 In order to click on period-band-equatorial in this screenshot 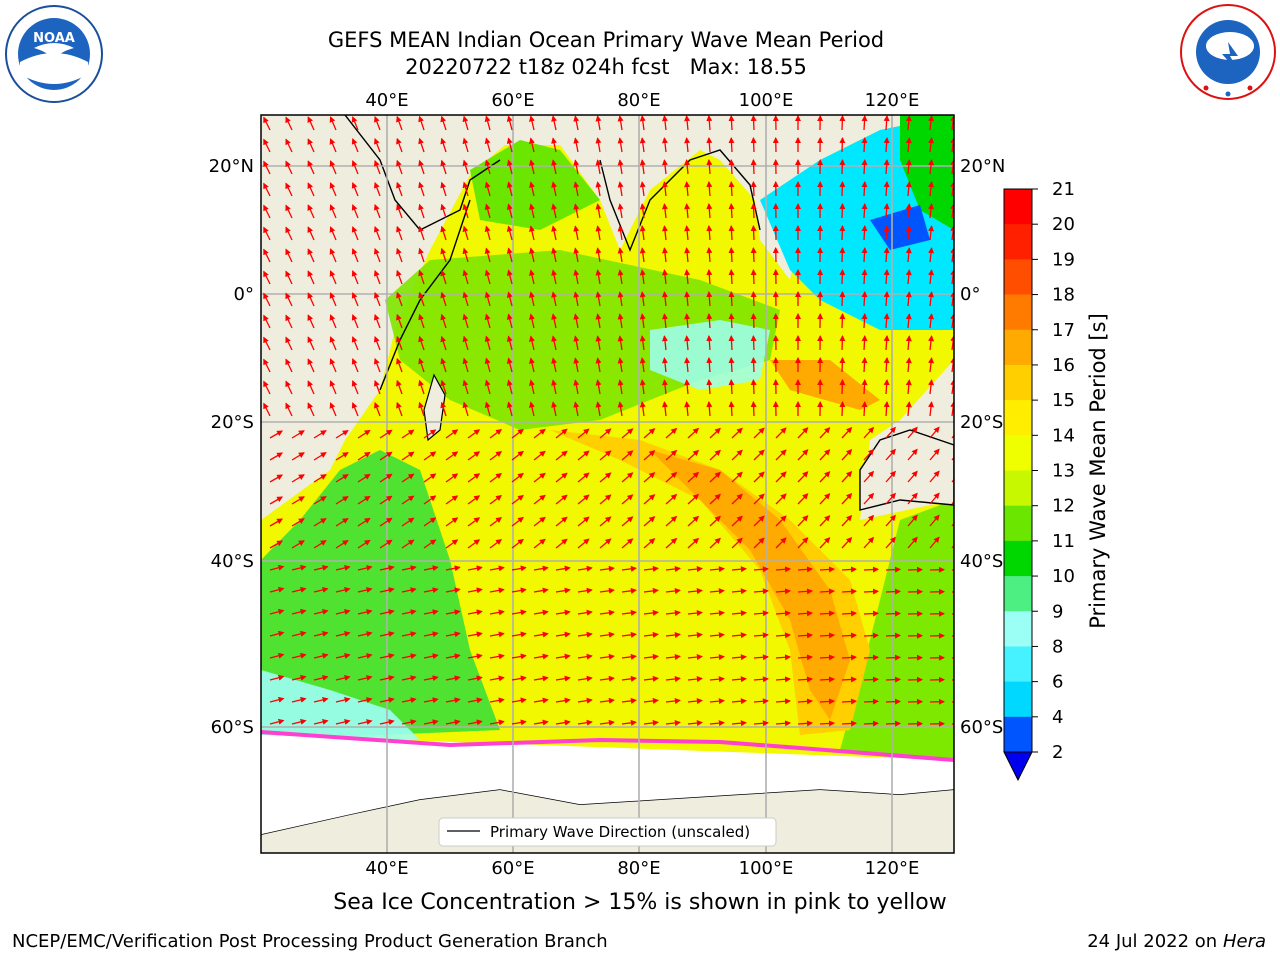, I will do `click(710, 355)`.